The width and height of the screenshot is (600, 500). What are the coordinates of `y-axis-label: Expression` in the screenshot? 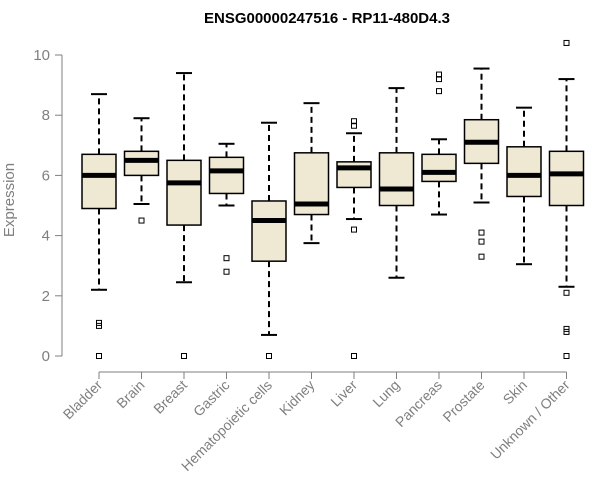 It's located at (9, 200).